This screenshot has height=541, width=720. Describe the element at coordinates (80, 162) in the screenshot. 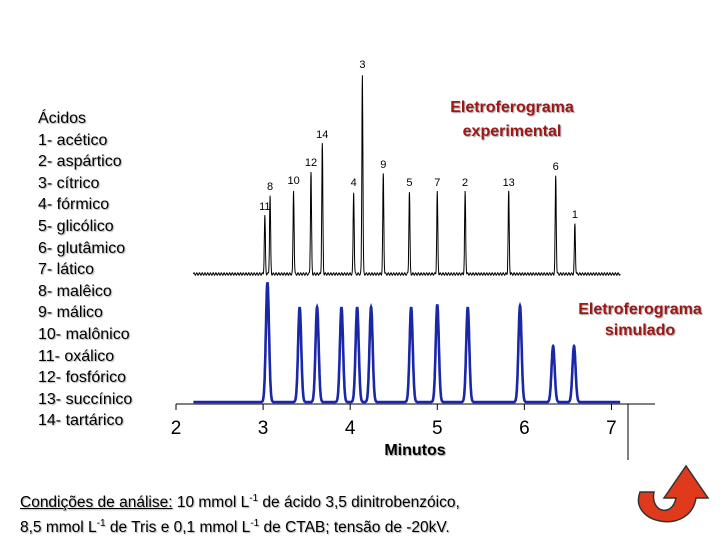

I see `acid-legend-item: 2- aspártico` at that location.